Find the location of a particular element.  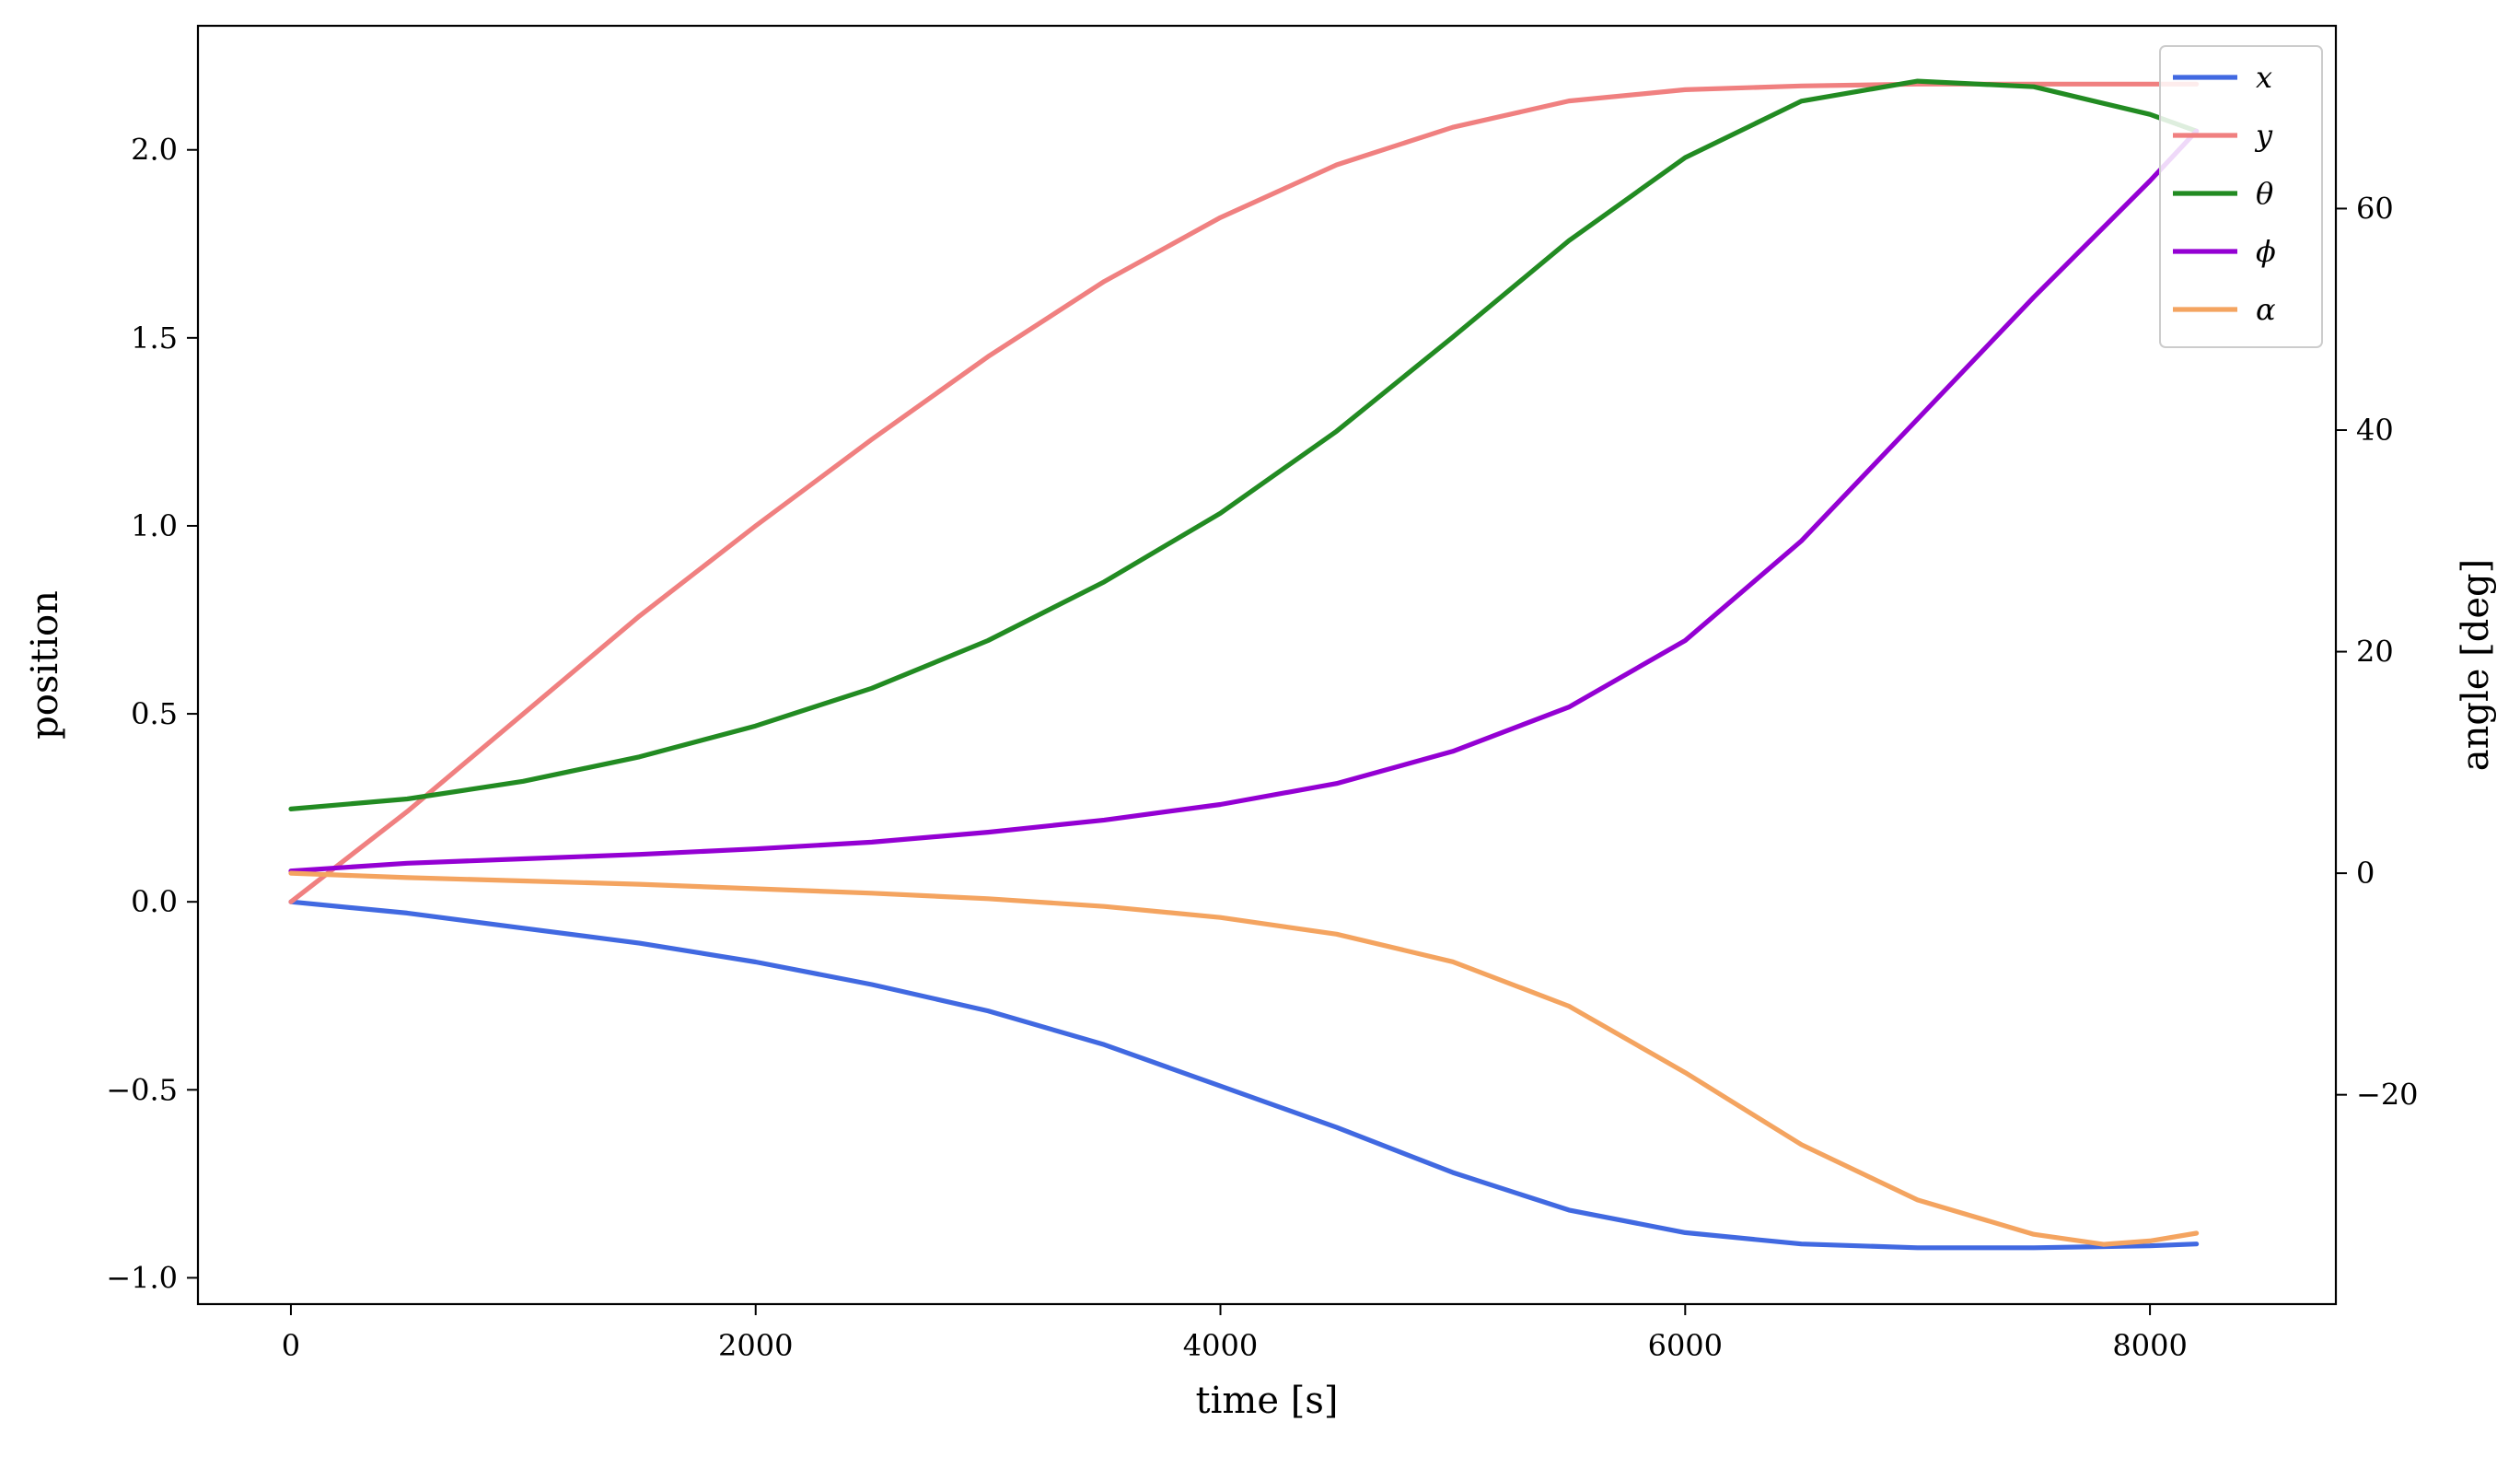

y-tick-label: 1.5 is located at coordinates (154, 338).